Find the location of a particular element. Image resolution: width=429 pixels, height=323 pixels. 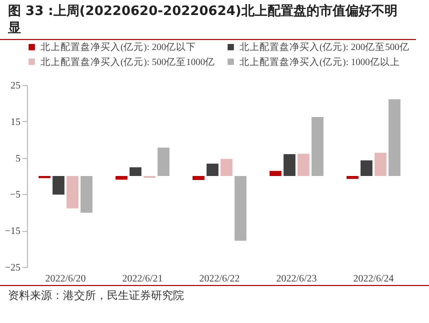

x-tick-label: 2022/6/20 is located at coordinates (65, 279).